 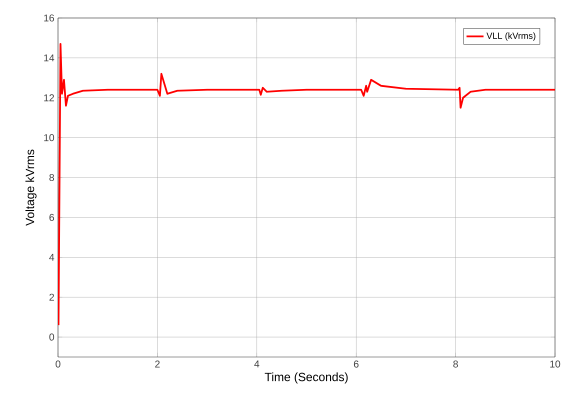 I want to click on y-tick-label: 6, so click(x=51, y=217).